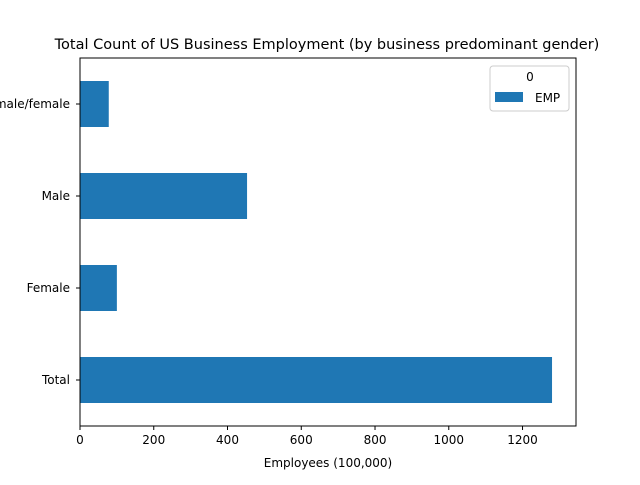  What do you see at coordinates (448, 440) in the screenshot?
I see `x-tick-label: 1000` at bounding box center [448, 440].